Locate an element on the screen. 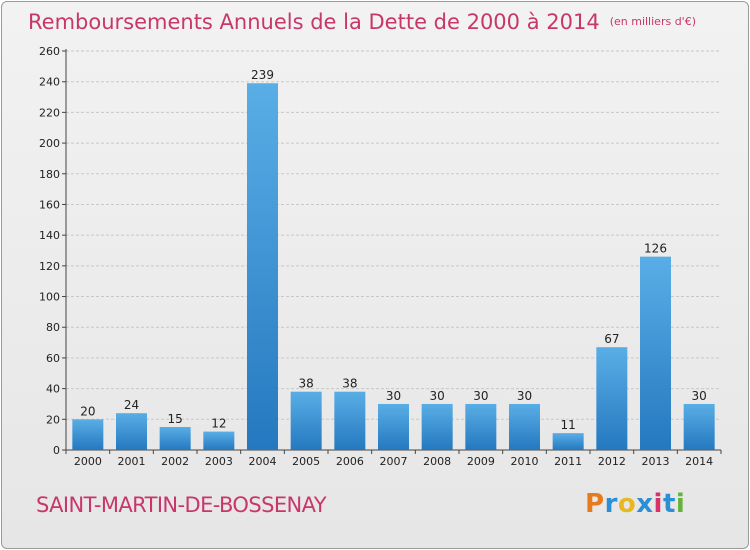 The image size is (750, 550). logo-letter: t is located at coordinates (669, 504).